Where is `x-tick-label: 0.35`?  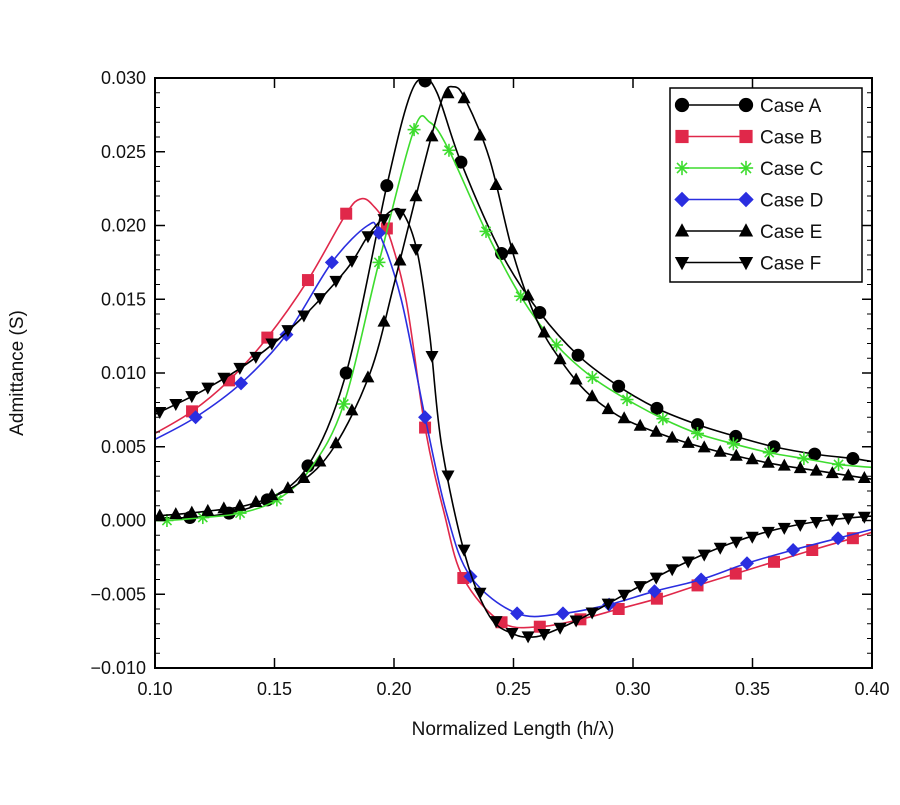
x-tick-label: 0.35 is located at coordinates (752, 689).